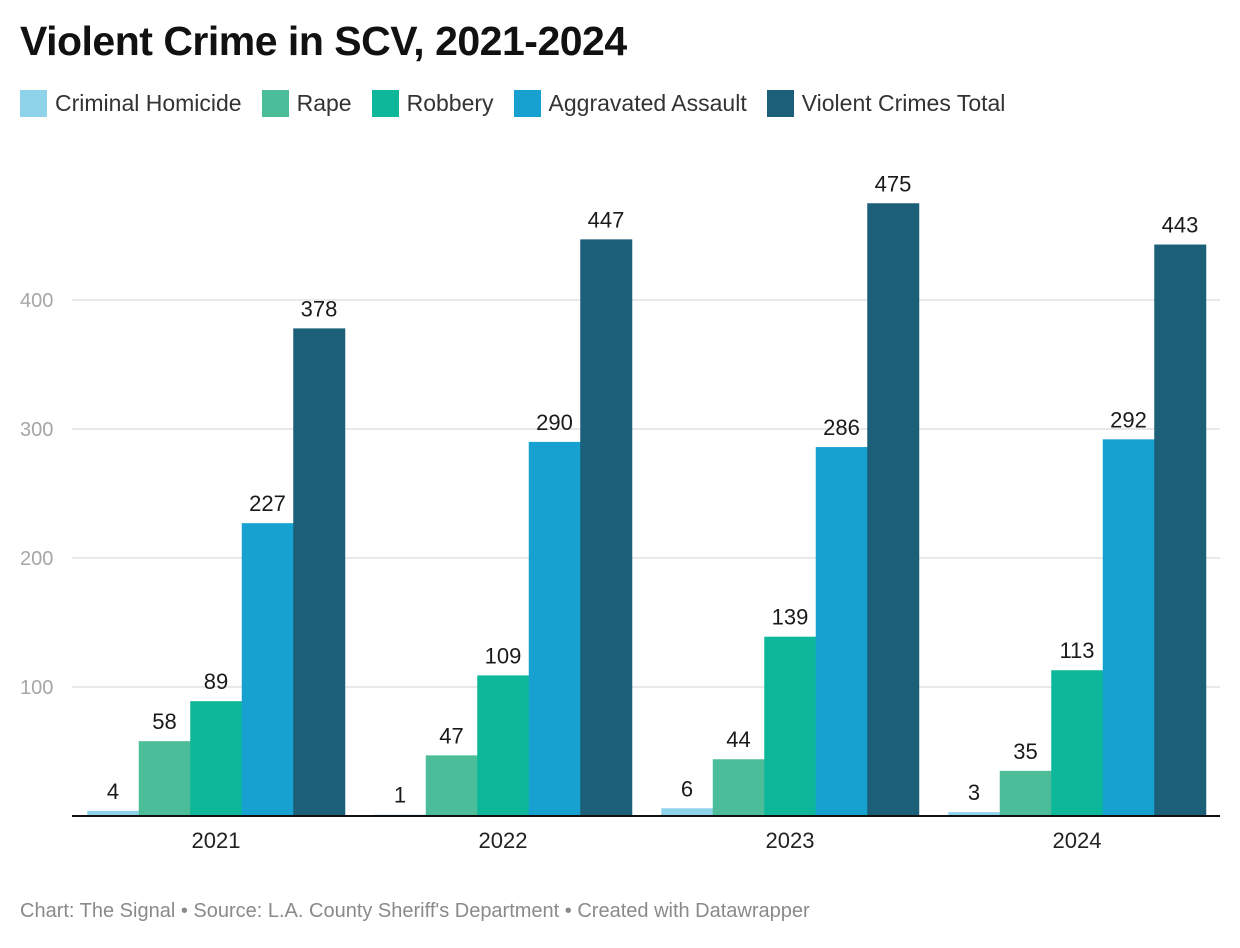  Describe the element at coordinates (790, 840) in the screenshot. I see `x-tick-label-2023: 2023` at that location.